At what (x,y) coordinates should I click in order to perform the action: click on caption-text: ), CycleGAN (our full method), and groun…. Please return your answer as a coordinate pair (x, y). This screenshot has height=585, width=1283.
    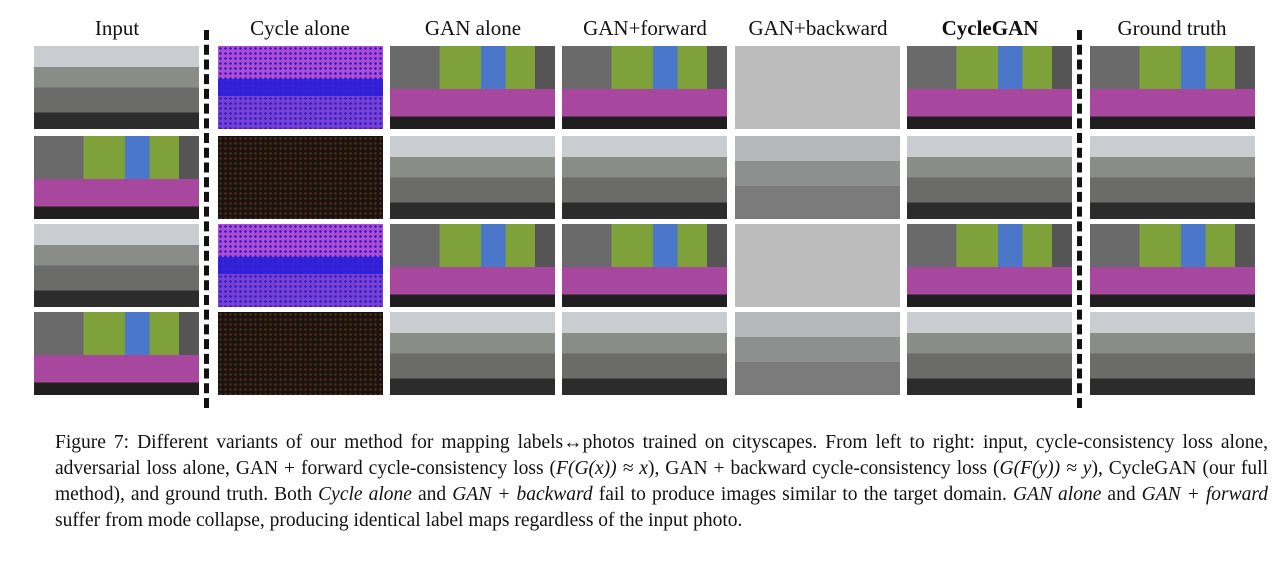
    Looking at the image, I should click on (661, 481).